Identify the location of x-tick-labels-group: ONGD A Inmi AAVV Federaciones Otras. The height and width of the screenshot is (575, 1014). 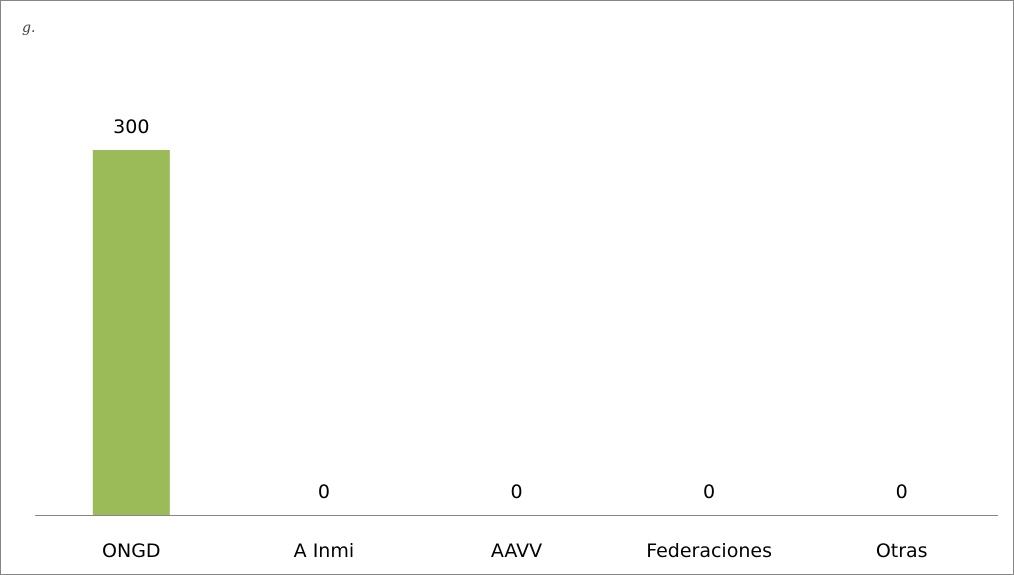
(515, 551).